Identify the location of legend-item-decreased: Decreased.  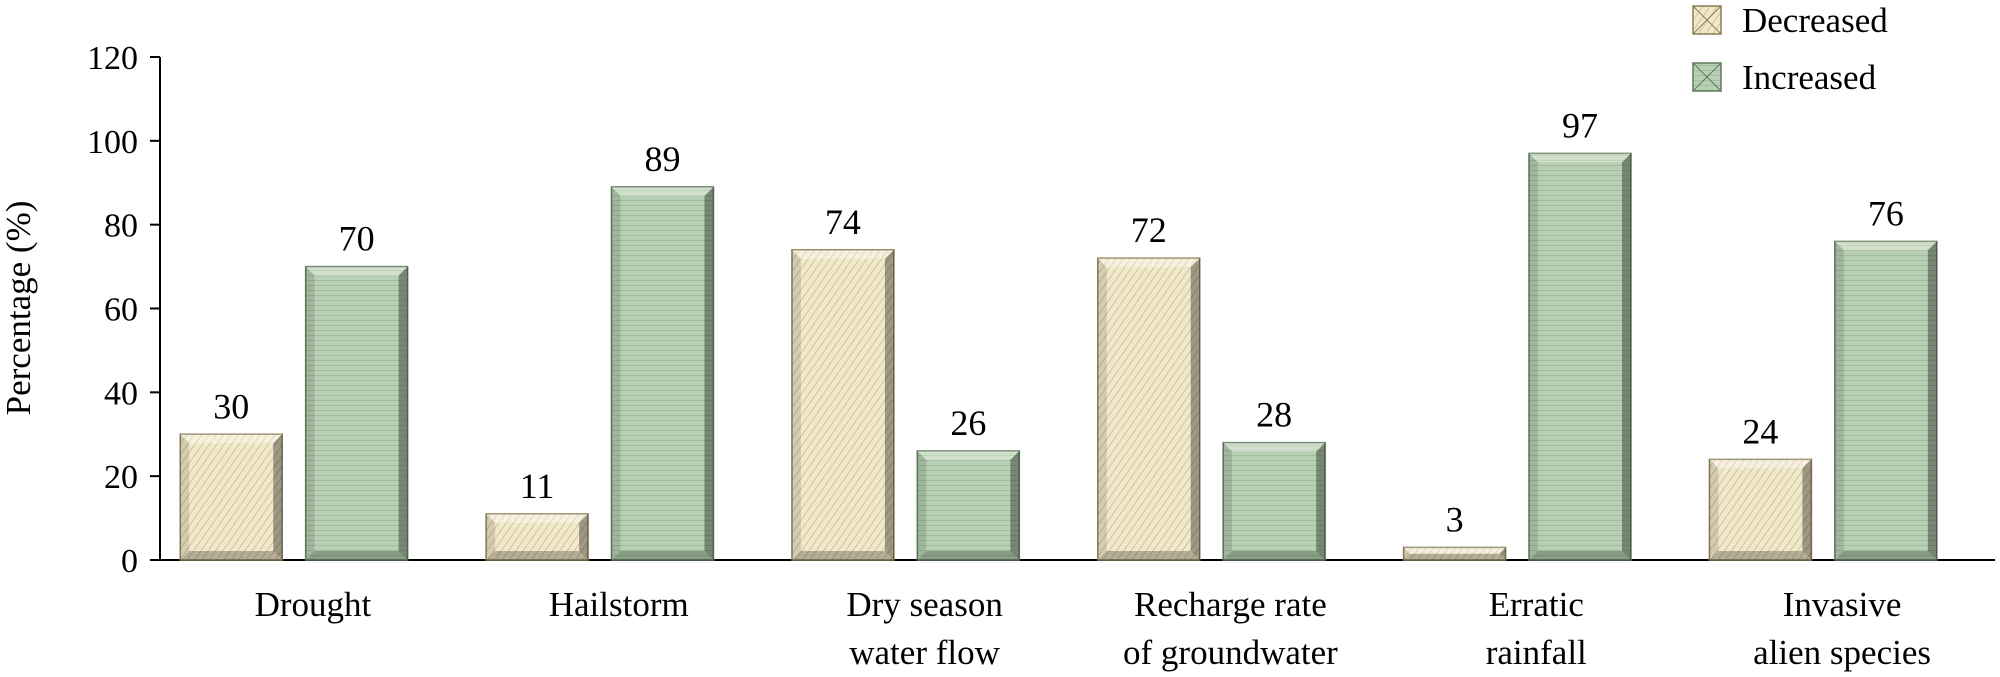
(1790, 20).